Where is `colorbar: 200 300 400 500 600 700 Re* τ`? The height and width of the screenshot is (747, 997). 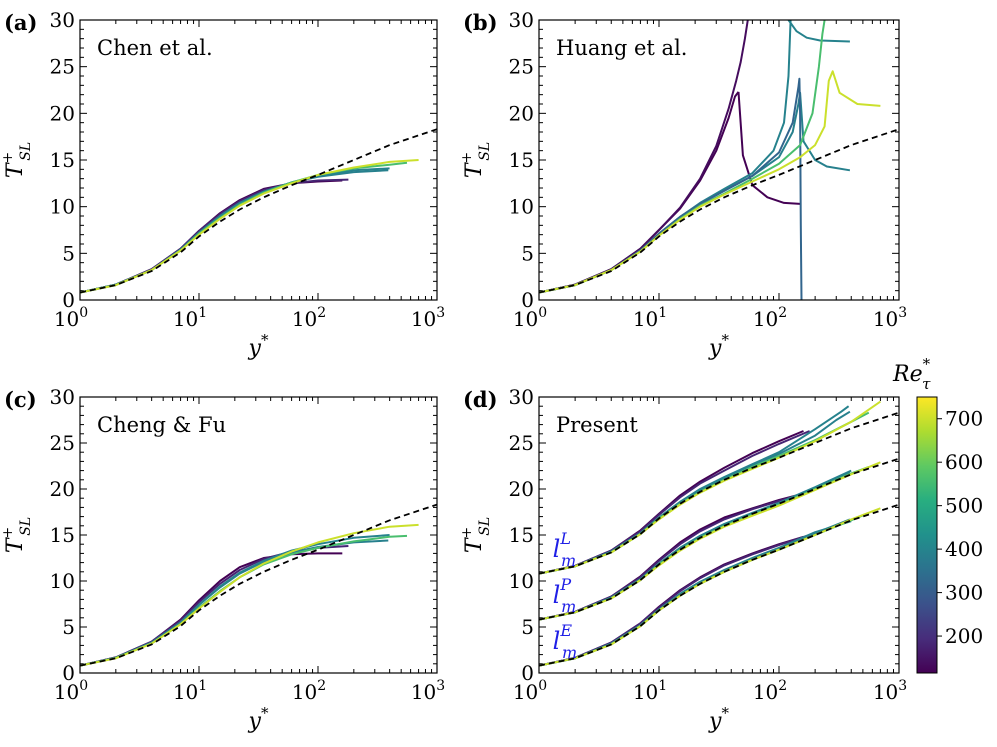
colorbar: 200 300 400 500 600 700 Re* τ is located at coordinates (937, 514).